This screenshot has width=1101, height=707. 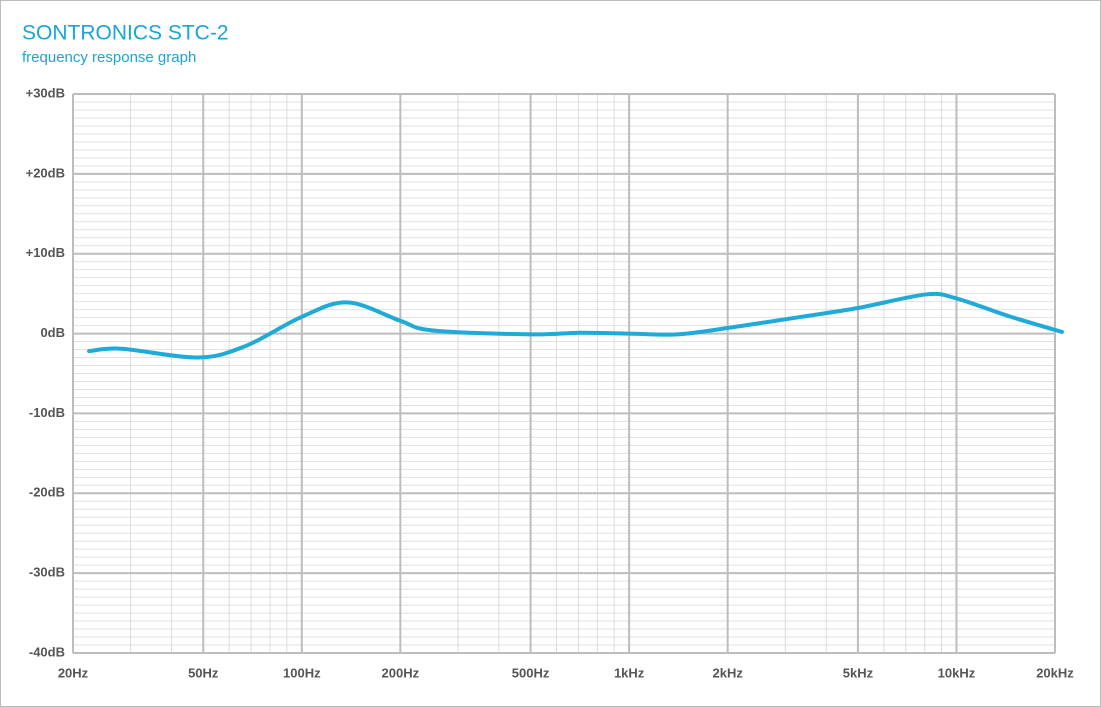 I want to click on y-tick-label: -20dB, so click(x=47, y=492).